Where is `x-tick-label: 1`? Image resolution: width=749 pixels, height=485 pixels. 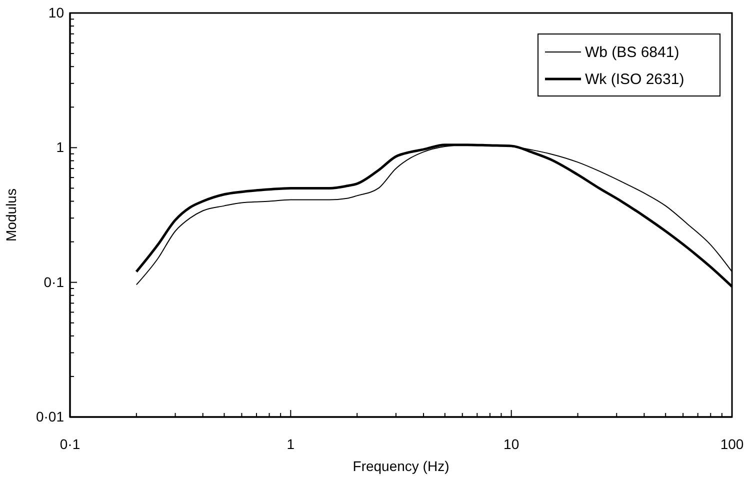
x-tick-label: 1 is located at coordinates (290, 444).